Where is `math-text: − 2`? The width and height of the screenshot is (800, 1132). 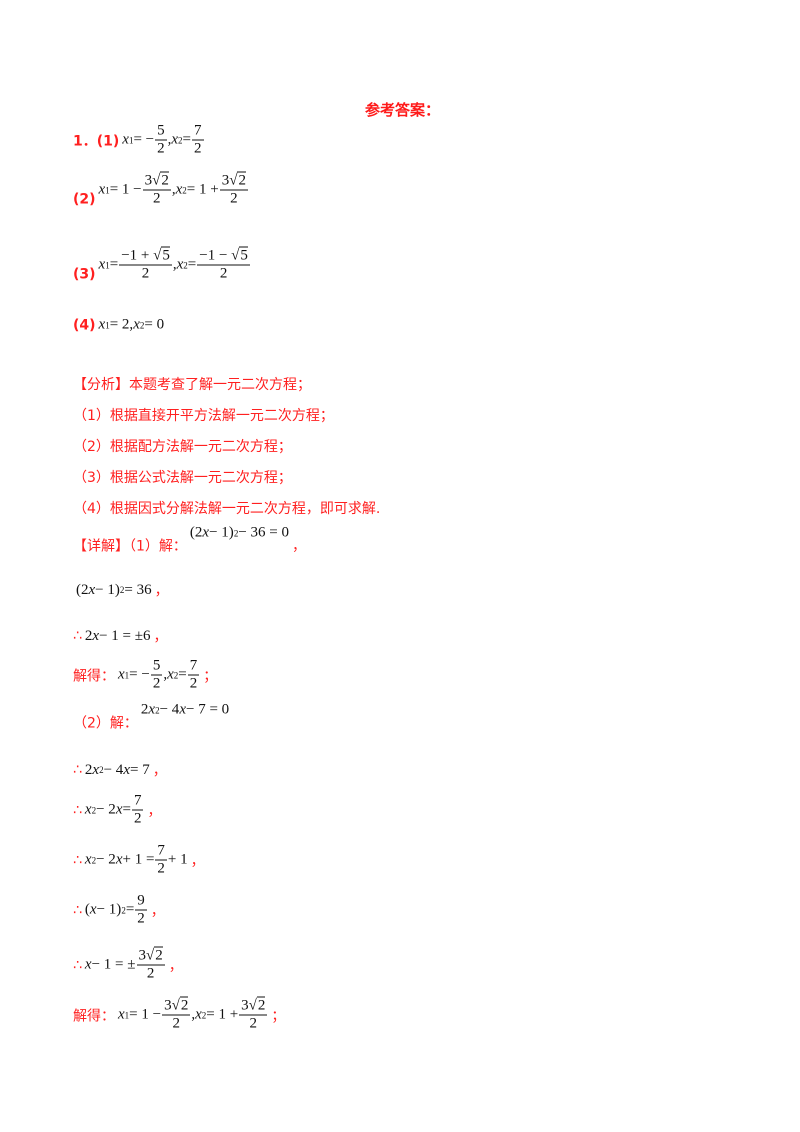 math-text: − 2 is located at coordinates (106, 859).